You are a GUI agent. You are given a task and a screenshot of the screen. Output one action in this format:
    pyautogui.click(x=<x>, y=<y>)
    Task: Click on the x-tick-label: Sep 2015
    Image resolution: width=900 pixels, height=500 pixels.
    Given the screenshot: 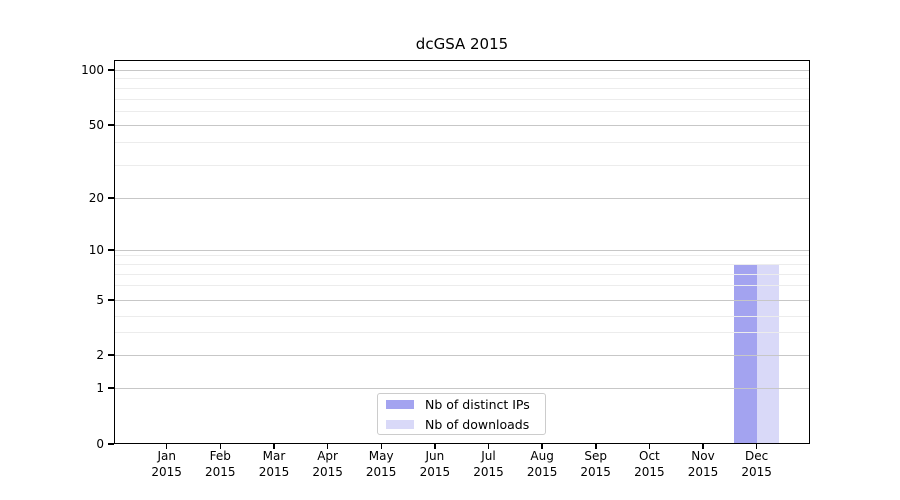 What is the action you would take?
    pyautogui.click(x=595, y=464)
    